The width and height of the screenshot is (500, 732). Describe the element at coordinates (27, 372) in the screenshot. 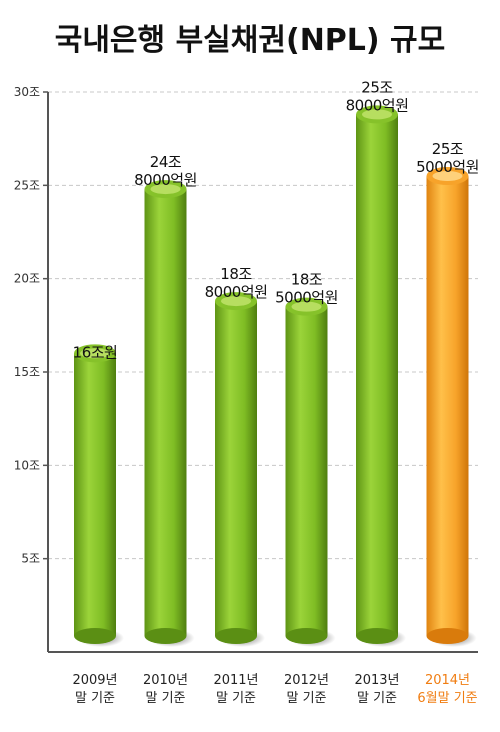

I see `y-tick-label: 15조` at that location.